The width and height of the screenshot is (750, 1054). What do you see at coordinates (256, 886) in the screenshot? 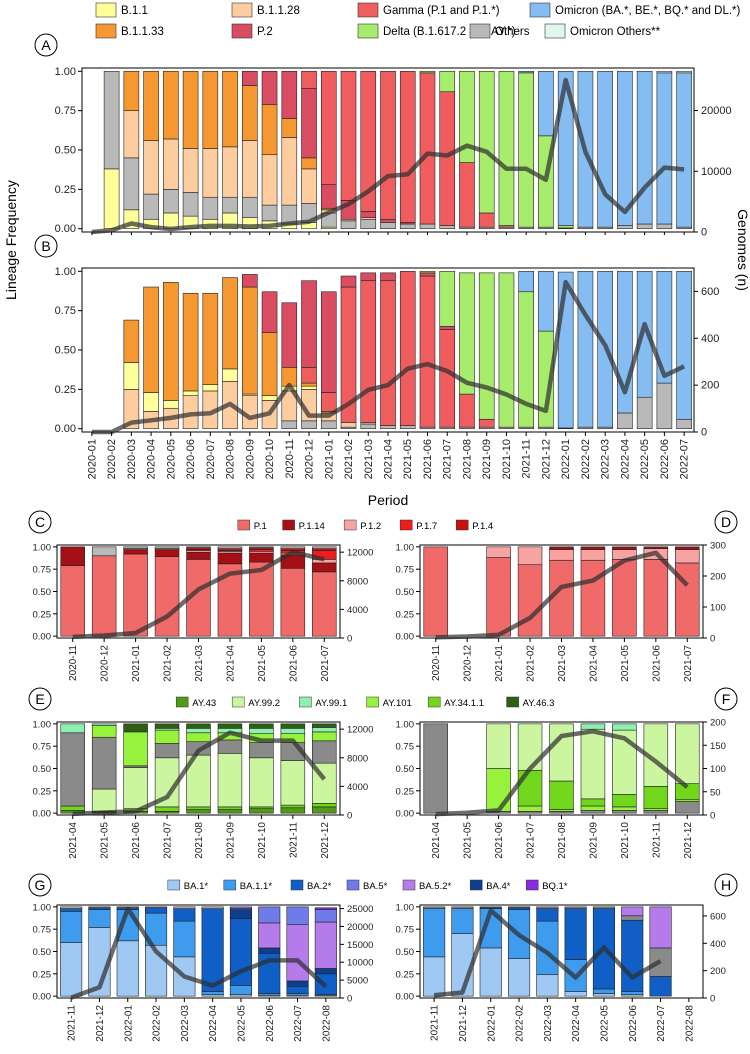
I see `legend-label-ba-1-1: BA.1.1*` at bounding box center [256, 886].